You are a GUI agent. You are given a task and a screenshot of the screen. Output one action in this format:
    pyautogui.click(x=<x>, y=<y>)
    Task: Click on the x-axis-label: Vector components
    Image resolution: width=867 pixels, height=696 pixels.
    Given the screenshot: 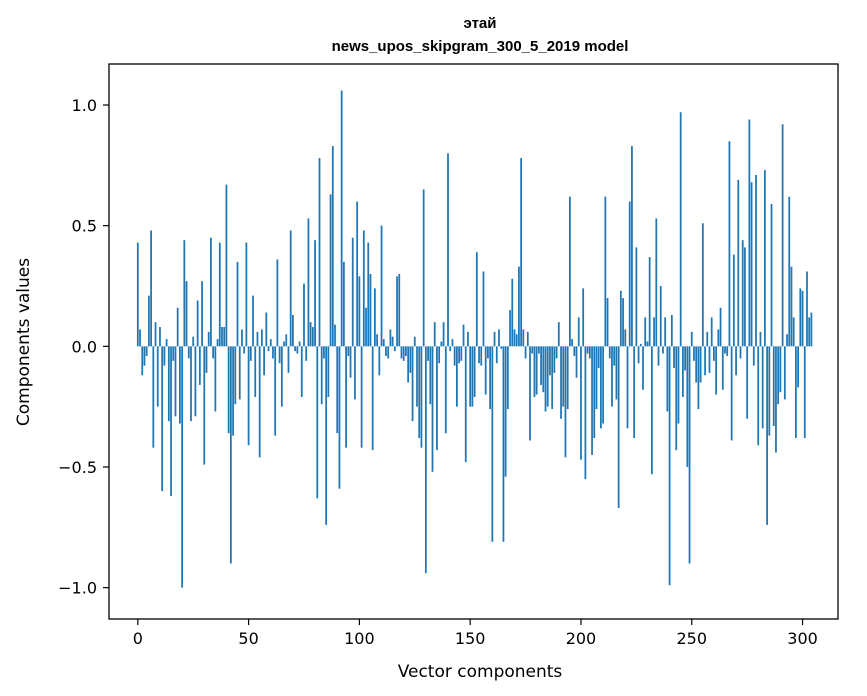 What is the action you would take?
    pyautogui.click(x=480, y=672)
    